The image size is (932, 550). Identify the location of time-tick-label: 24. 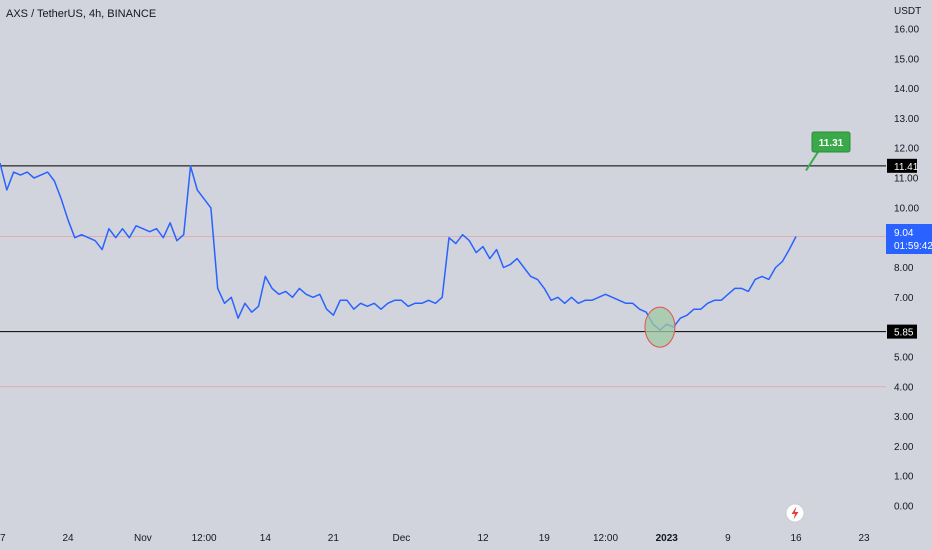
(68, 538).